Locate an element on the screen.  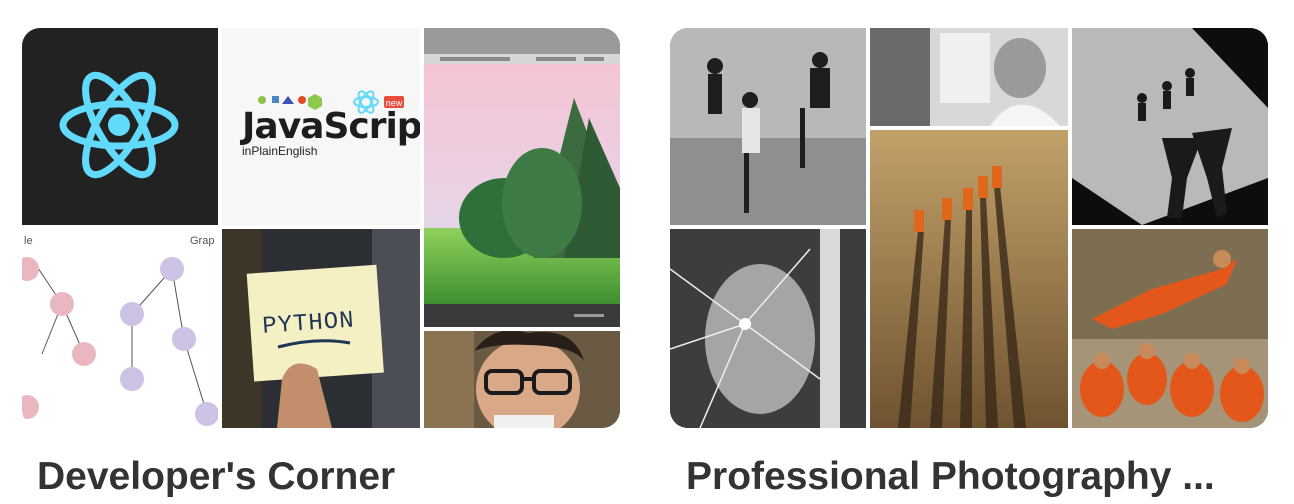
children-dancing-image is located at coordinates (768, 126).